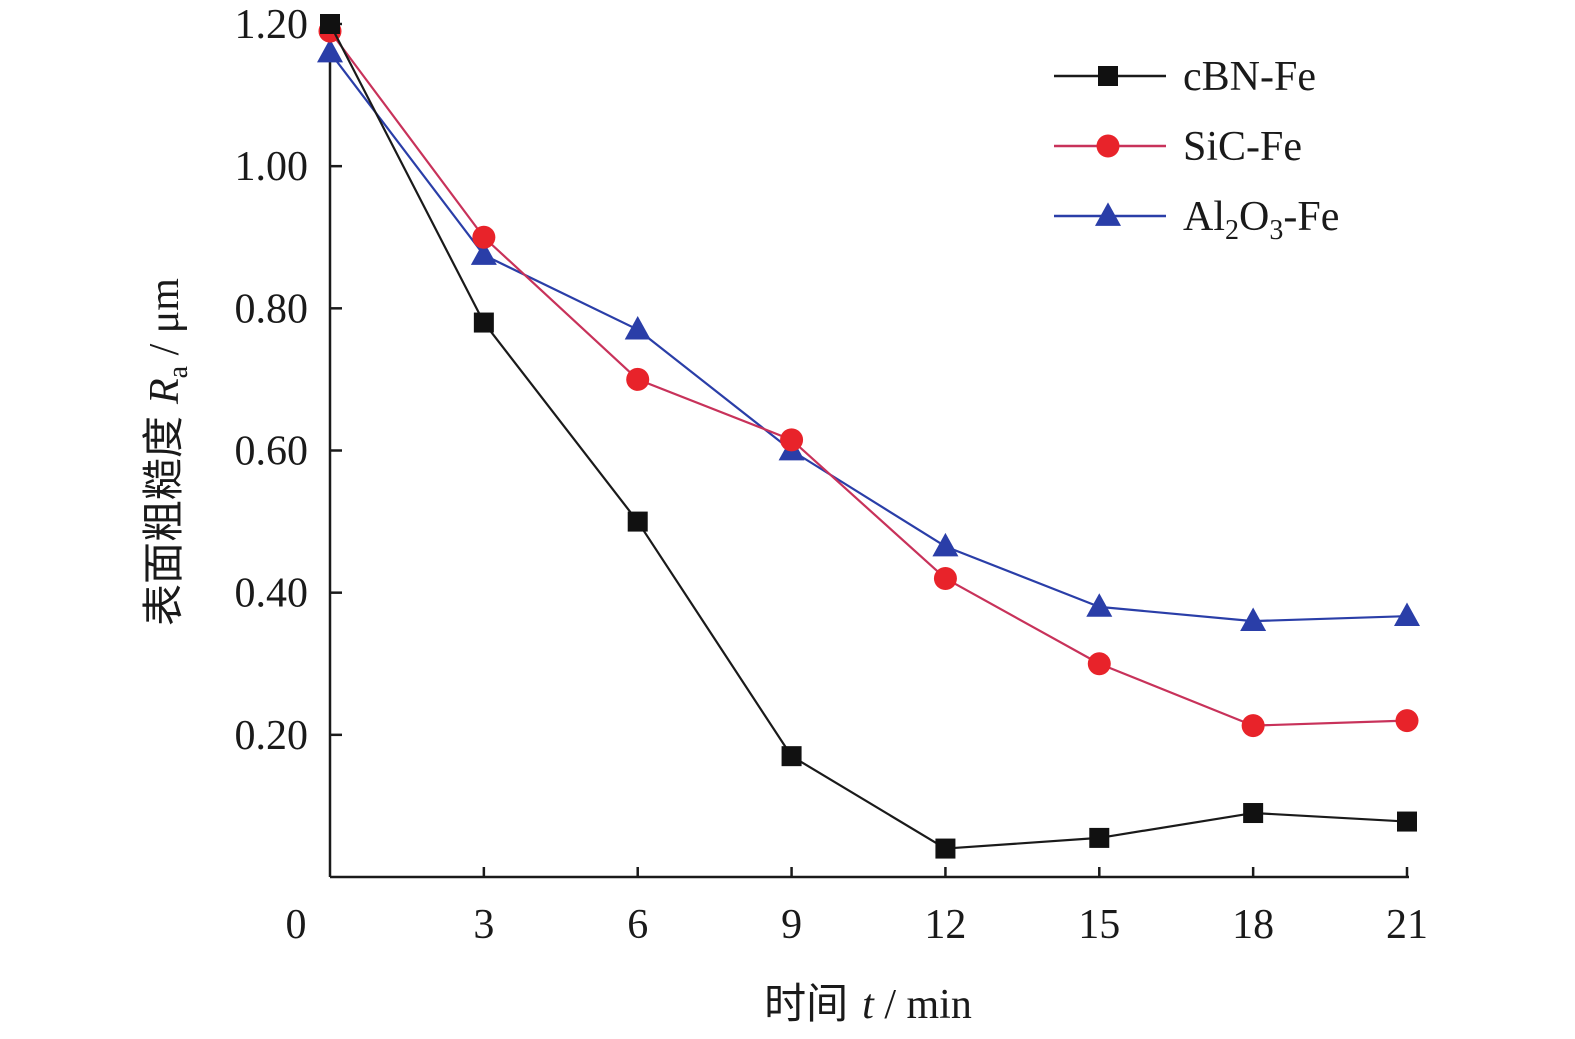 The height and width of the screenshot is (1039, 1575). What do you see at coordinates (272, 452) in the screenshot?
I see `y-tick-label: 0.60` at bounding box center [272, 452].